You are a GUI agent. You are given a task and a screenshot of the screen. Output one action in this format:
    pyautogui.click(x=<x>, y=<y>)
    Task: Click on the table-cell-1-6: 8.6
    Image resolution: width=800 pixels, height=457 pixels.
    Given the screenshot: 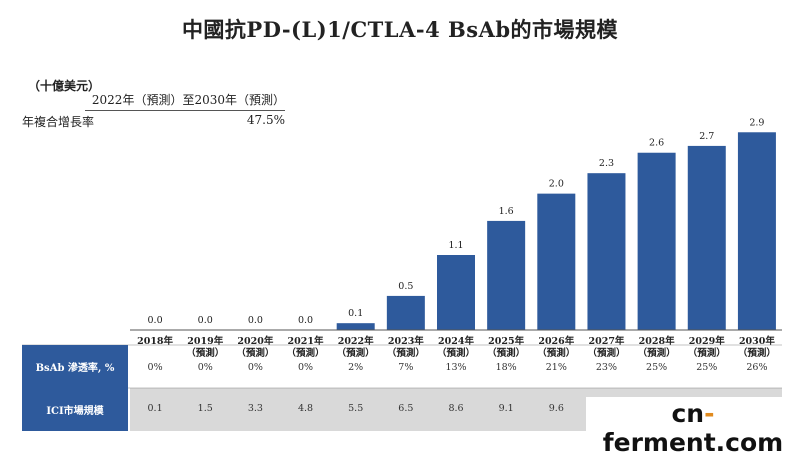 What is the action you would take?
    pyautogui.click(x=455, y=408)
    